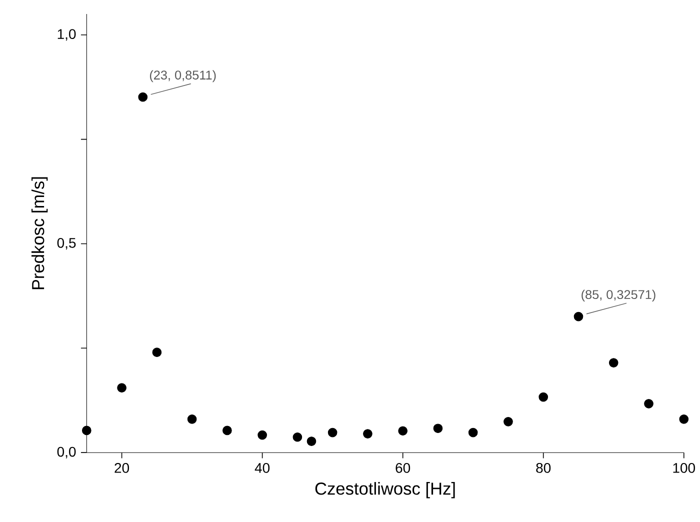 The image size is (700, 522). What do you see at coordinates (262, 468) in the screenshot?
I see `x-tick-label: 40` at bounding box center [262, 468].